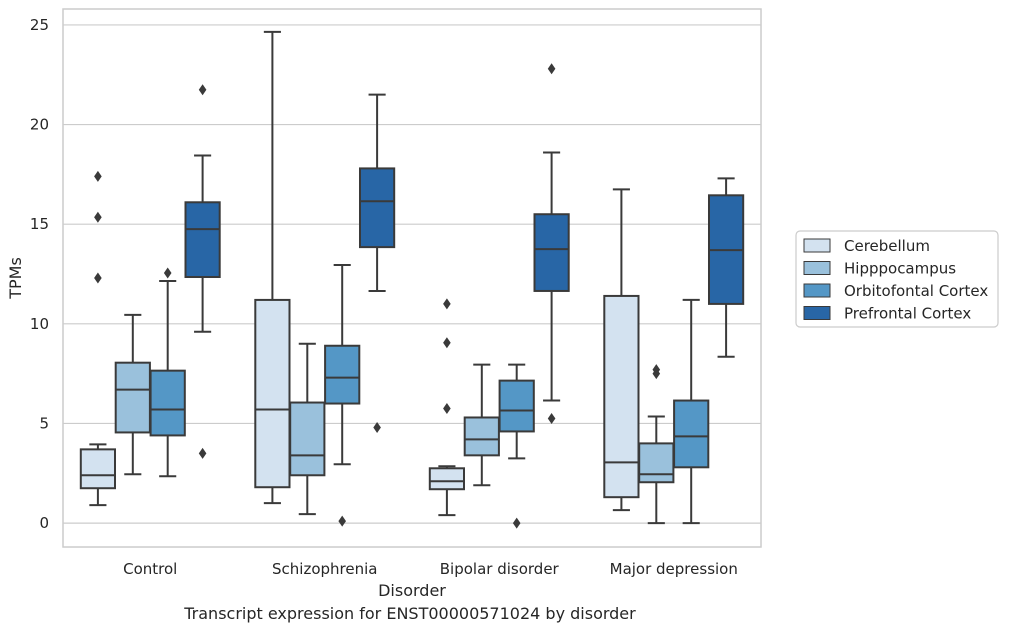  What do you see at coordinates (900, 269) in the screenshot?
I see `legend-label: Hipppocampus` at bounding box center [900, 269].